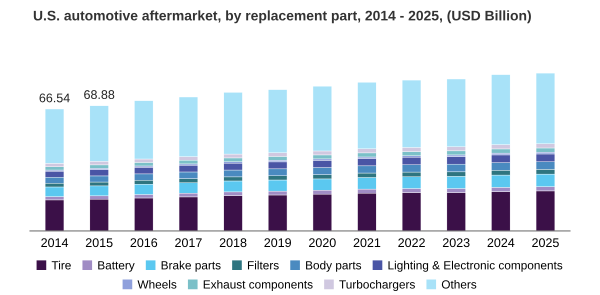 The width and height of the screenshot is (600, 295). Describe the element at coordinates (144, 243) in the screenshot. I see `x-tick-label: 2016` at that location.